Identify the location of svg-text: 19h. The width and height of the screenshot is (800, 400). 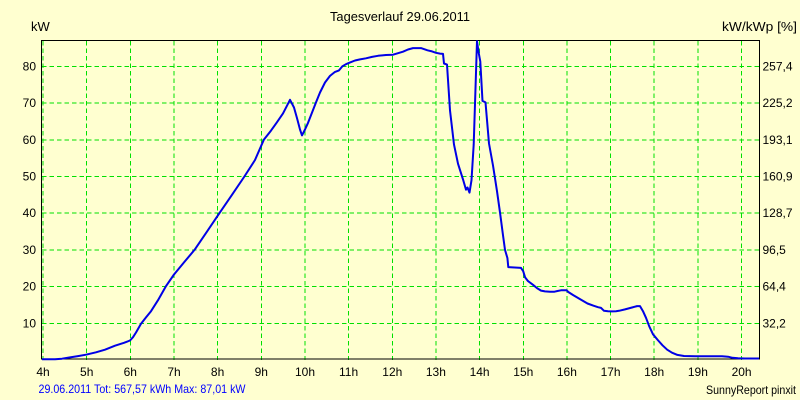
(698, 372).